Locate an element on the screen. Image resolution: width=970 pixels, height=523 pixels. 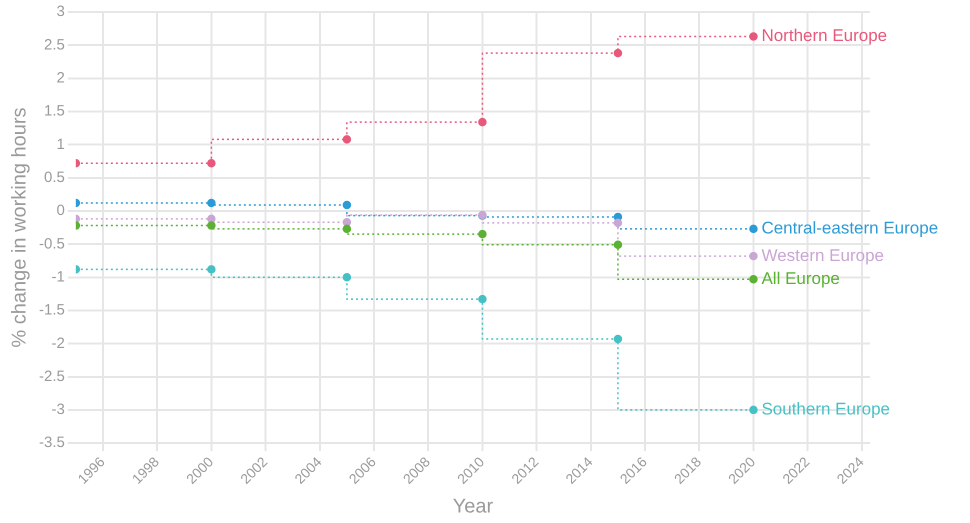
y-tick-label: 2.5 is located at coordinates (54, 45).